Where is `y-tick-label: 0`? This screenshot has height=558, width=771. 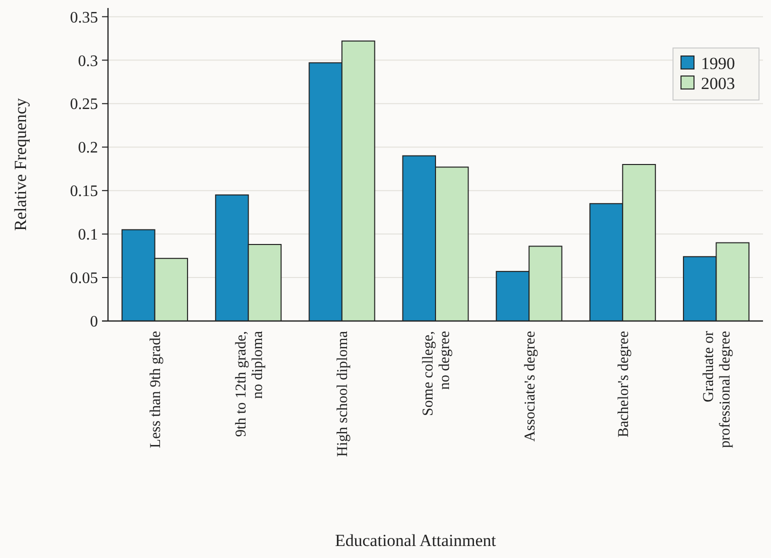 y-tick-label: 0 is located at coordinates (94, 322).